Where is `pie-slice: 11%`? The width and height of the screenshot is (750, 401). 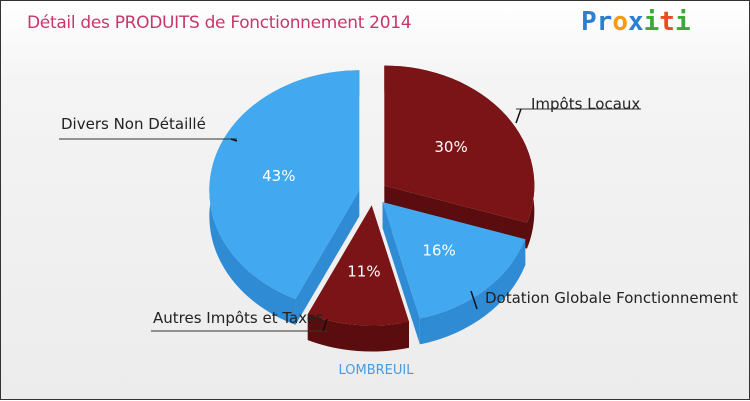 pie-slice: 11% is located at coordinates (358, 278).